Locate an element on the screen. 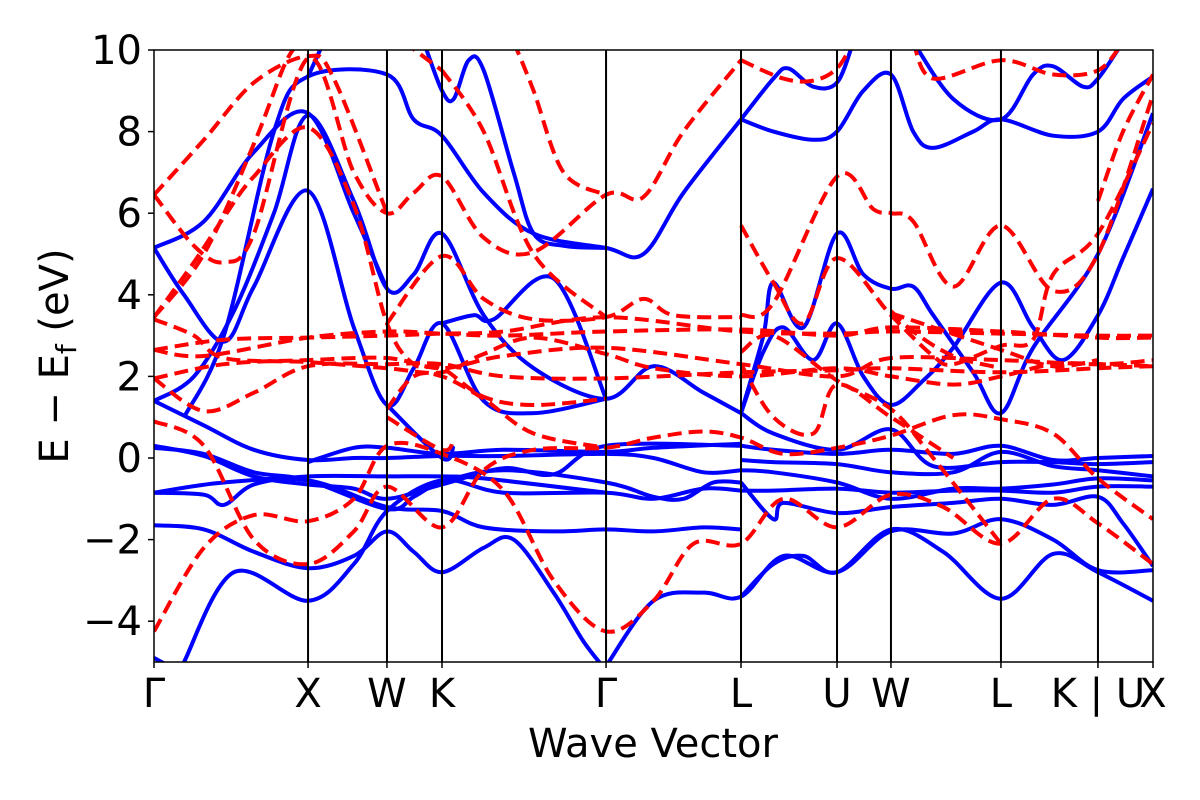 The width and height of the screenshot is (1200, 800). y-tick-label-5: 6 is located at coordinates (129, 214).